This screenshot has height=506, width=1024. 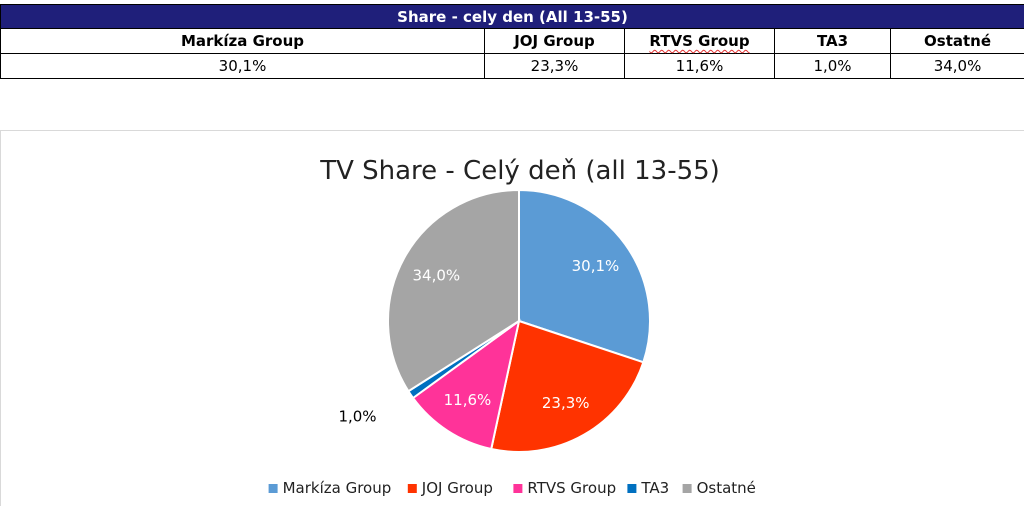 What do you see at coordinates (273, 488) in the screenshot?
I see `legend-swatch-markiza-group` at bounding box center [273, 488].